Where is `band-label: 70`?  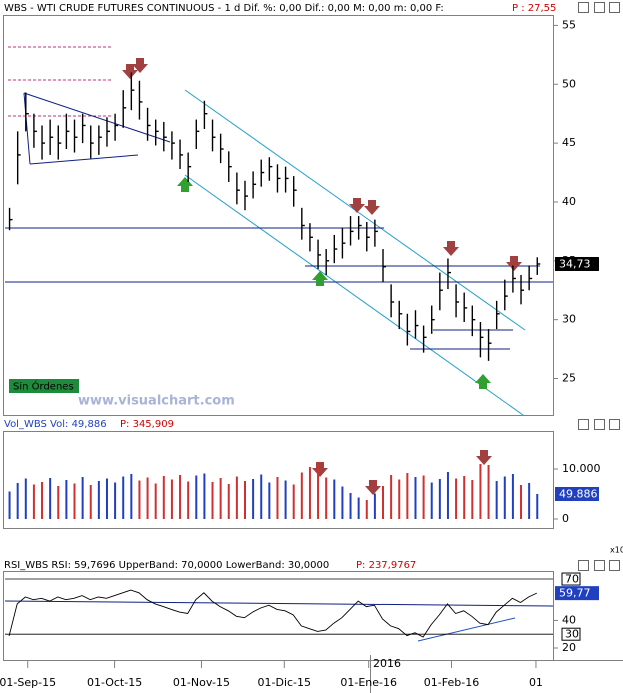 band-label: 70 is located at coordinates (572, 579).